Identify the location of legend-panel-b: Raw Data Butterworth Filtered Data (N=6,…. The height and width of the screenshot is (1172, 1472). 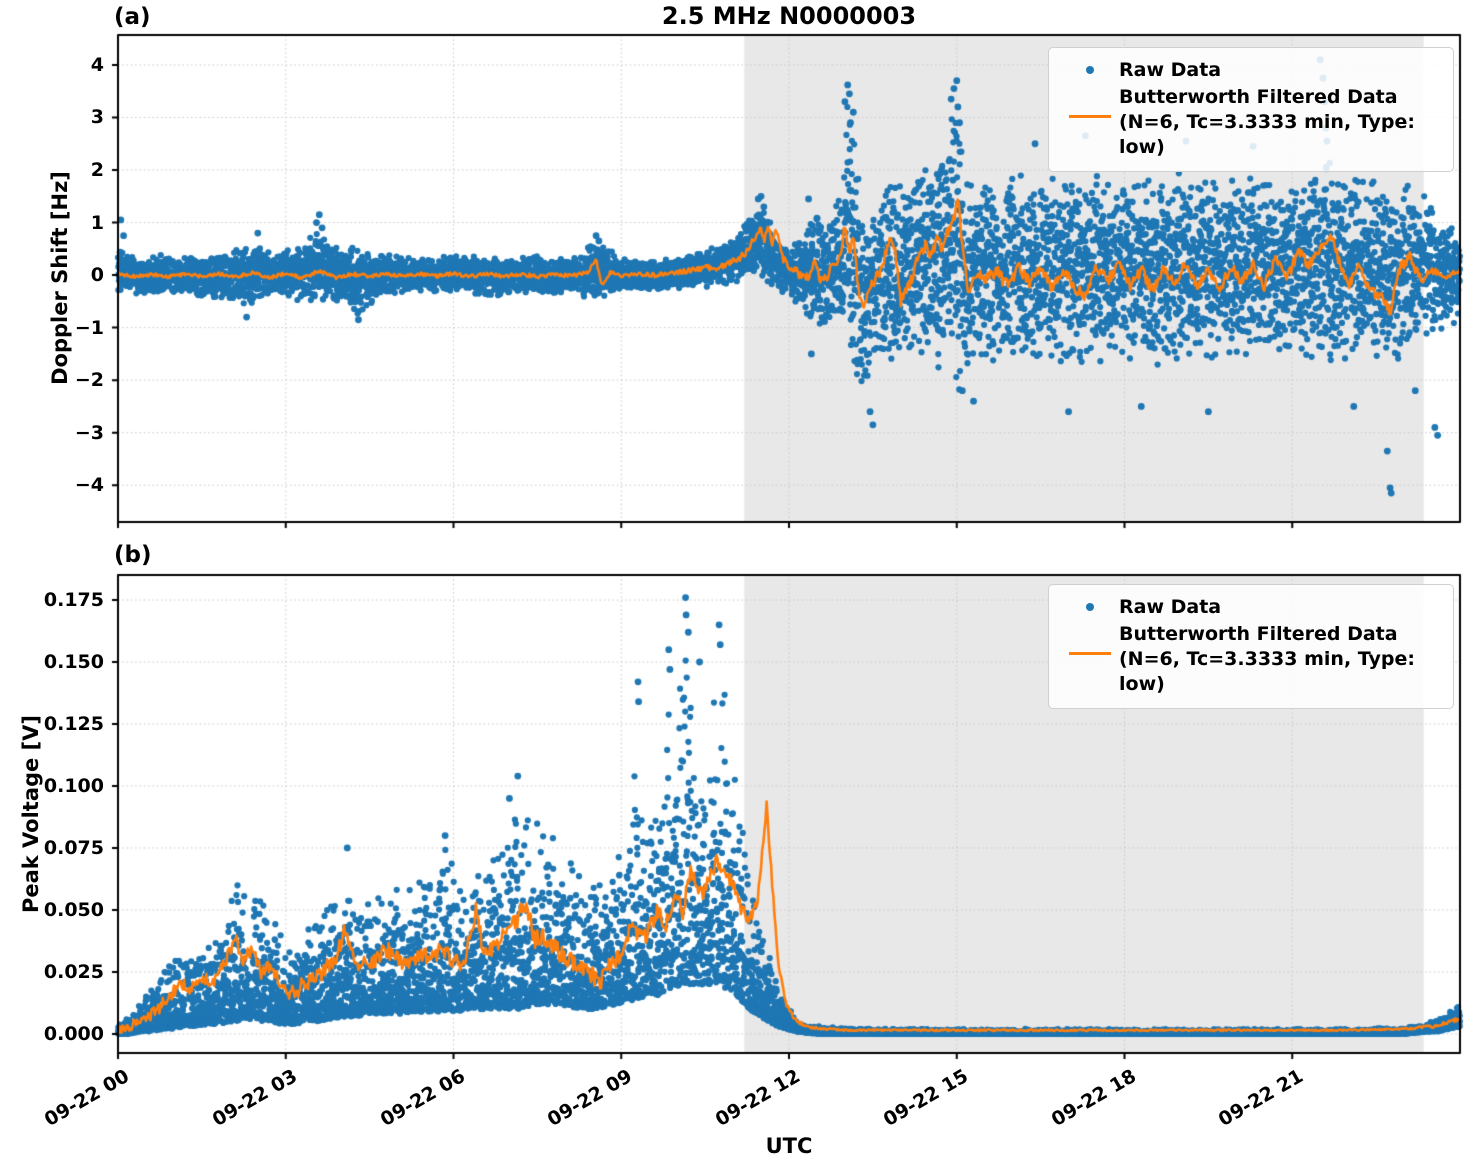
(1251, 646).